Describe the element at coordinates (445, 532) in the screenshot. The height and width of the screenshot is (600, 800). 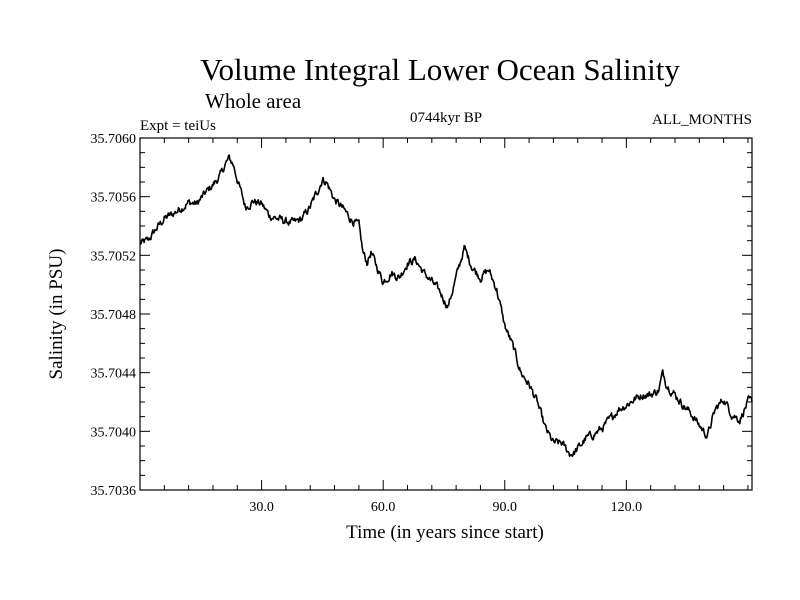
I see `x-axis-label: Time (in years since start)` at that location.